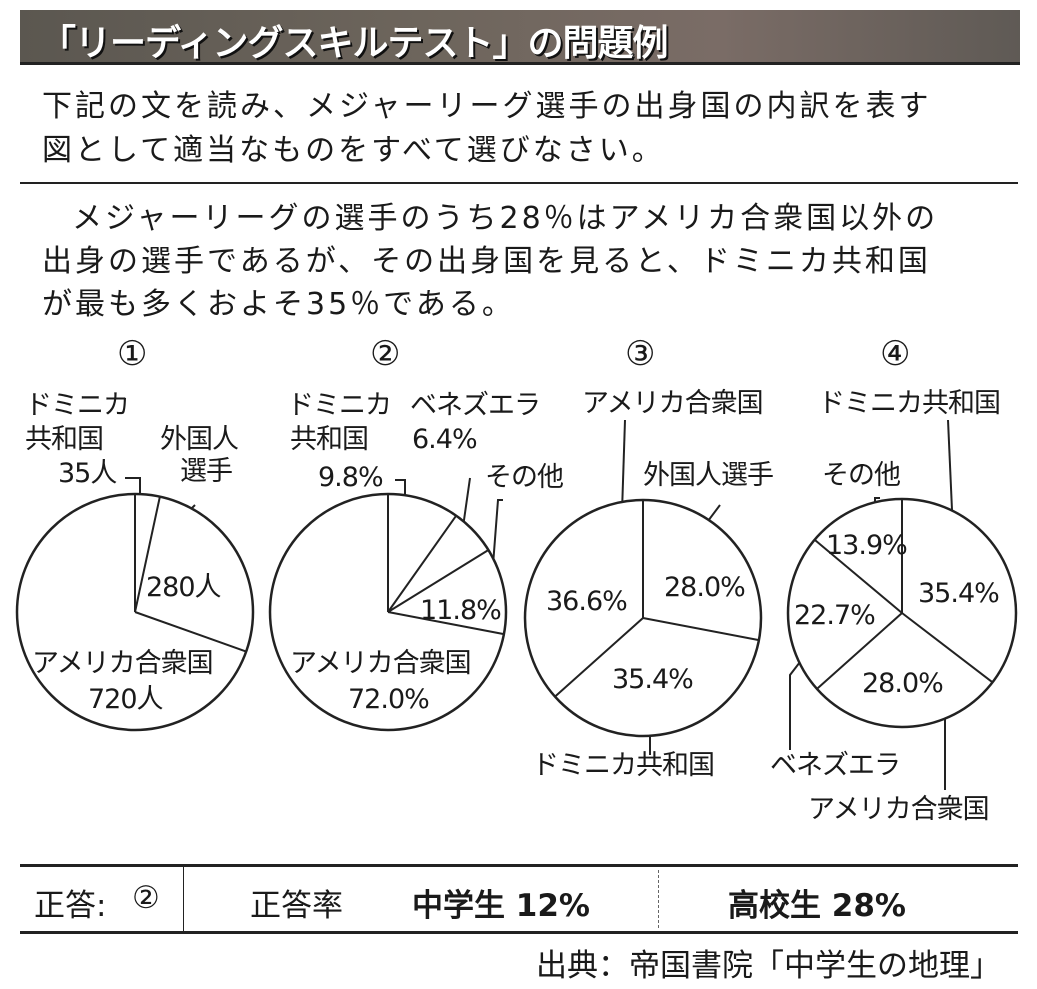  I want to click on footer-divider, so click(183, 899).